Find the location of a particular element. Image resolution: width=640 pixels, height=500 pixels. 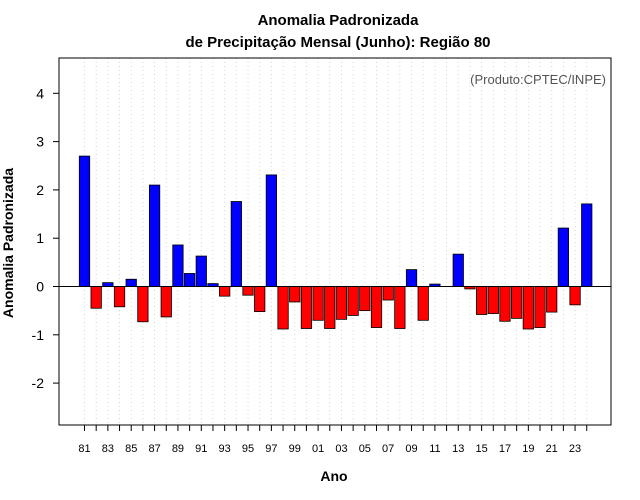

x-tick-label: 19 is located at coordinates (528, 449).